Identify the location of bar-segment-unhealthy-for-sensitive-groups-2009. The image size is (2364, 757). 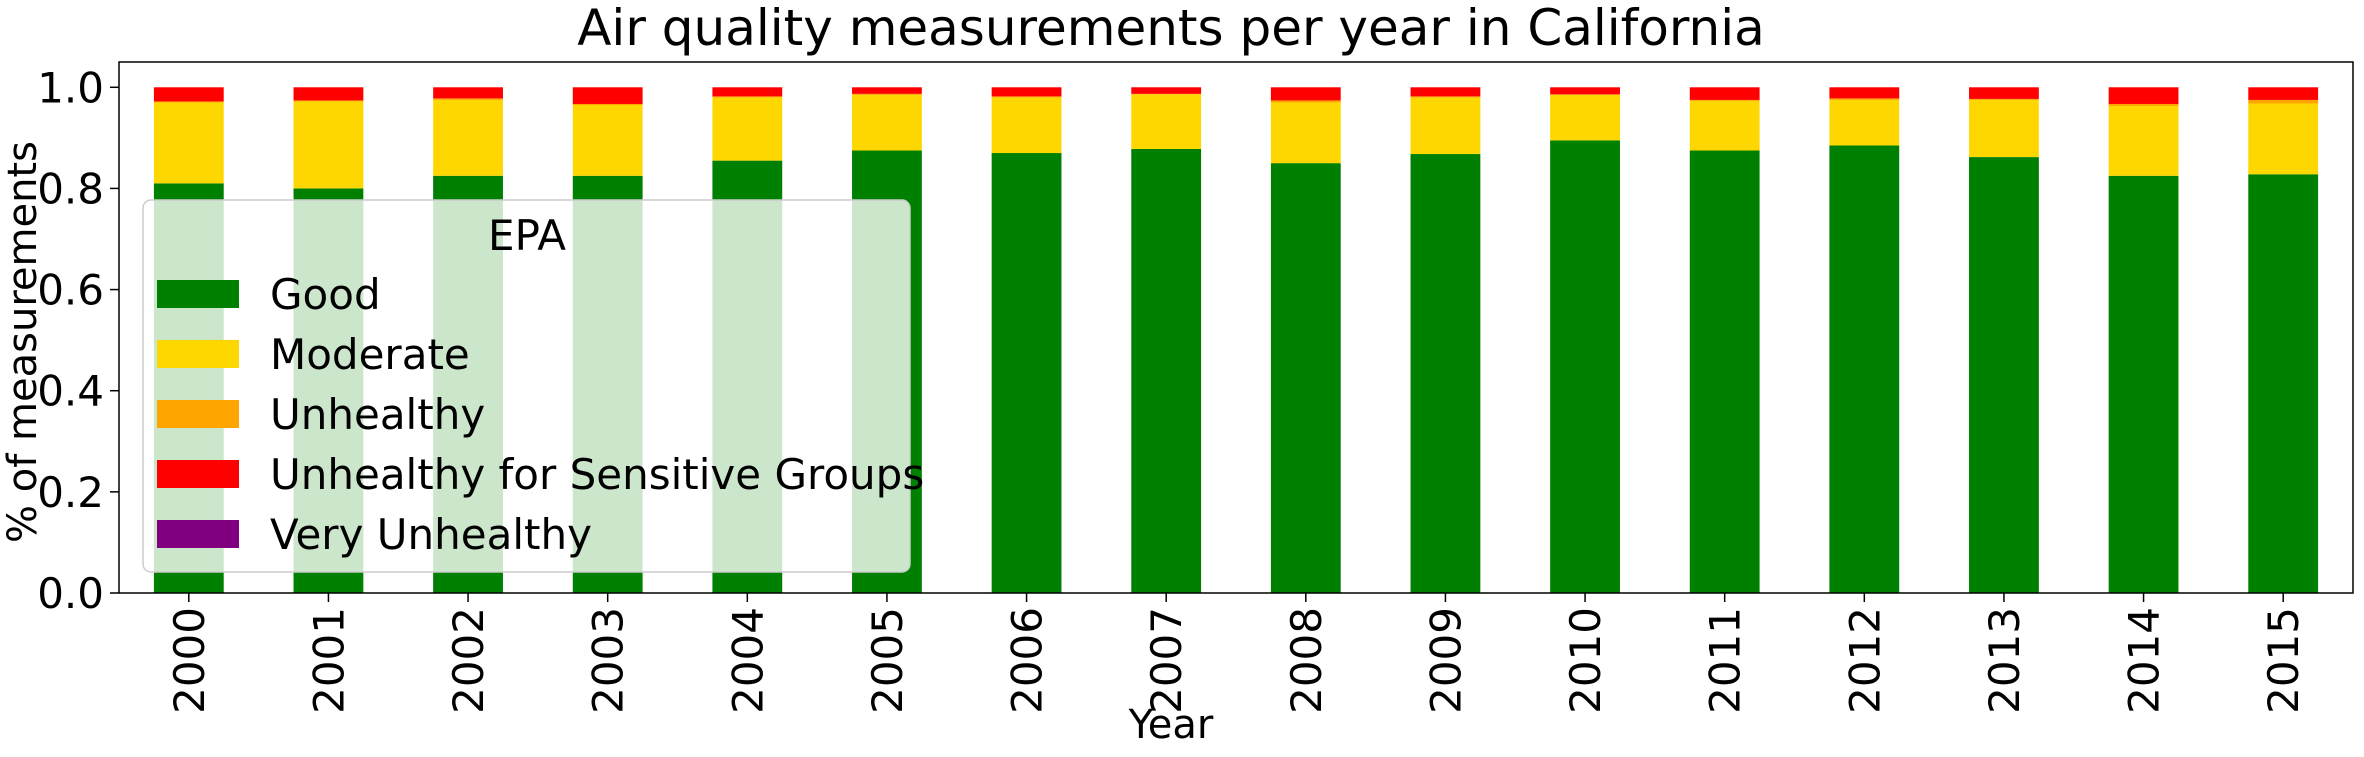
(1445, 92).